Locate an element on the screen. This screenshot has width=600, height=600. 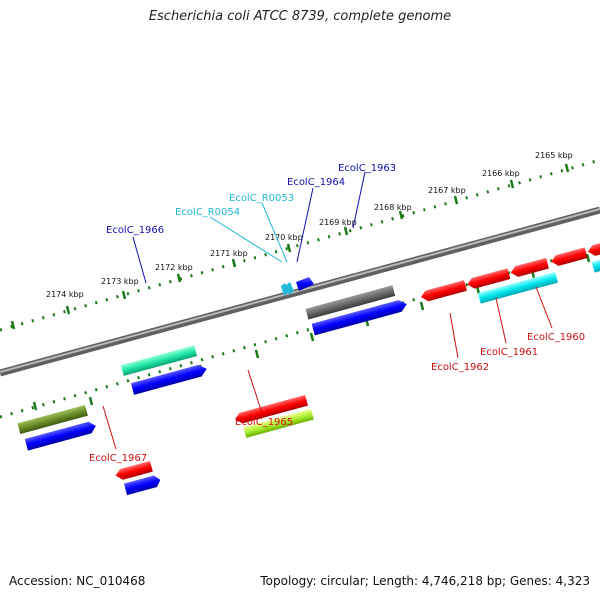
accession-text: Accession: NC_010468 is located at coordinates (77, 581).